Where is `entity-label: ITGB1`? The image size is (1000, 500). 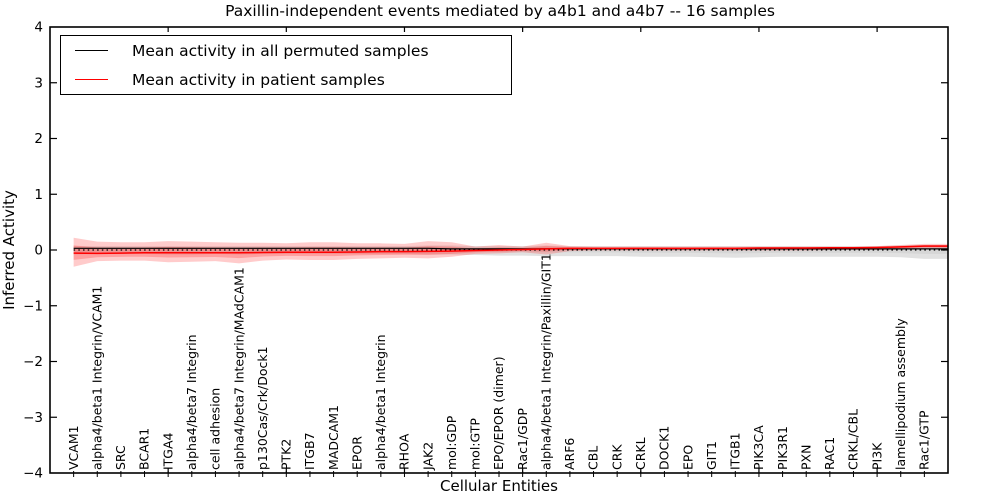
entity-label: ITGB1 is located at coordinates (735, 451).